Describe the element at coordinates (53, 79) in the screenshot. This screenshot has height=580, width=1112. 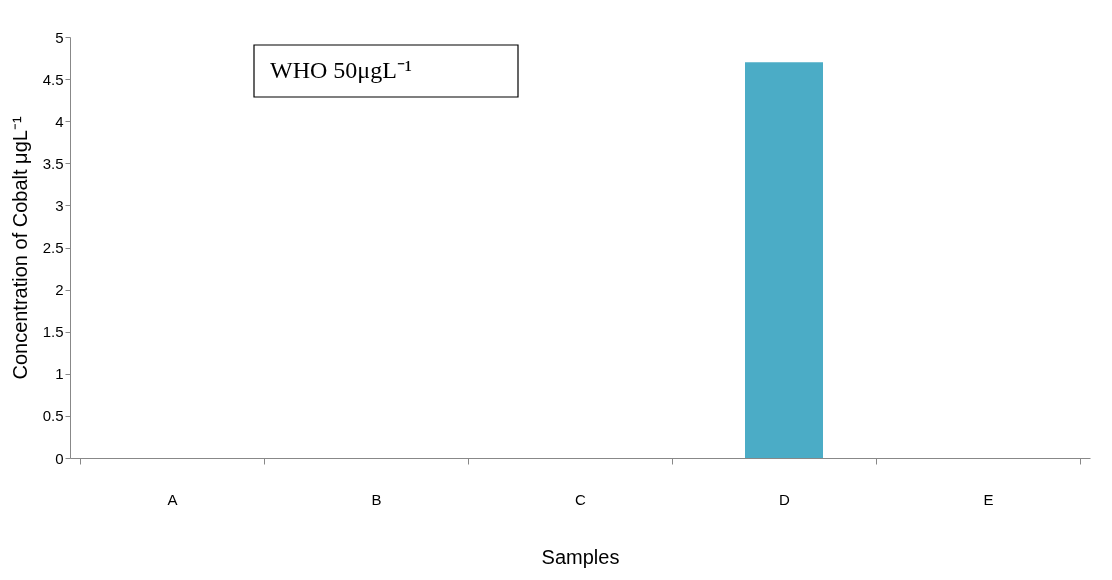
I see `y-tick-label: 4.5` at that location.